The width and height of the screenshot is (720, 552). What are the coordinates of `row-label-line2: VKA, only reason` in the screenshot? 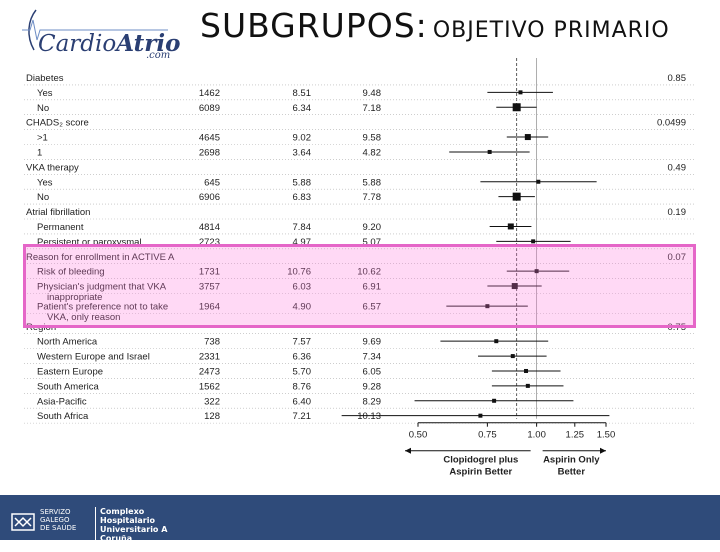 It's located at (83, 317).